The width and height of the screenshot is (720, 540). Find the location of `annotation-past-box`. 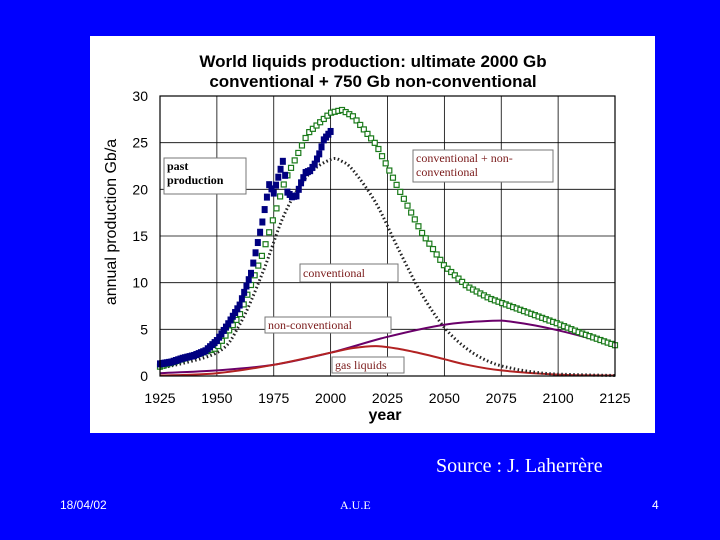

annotation-past-box is located at coordinates (205, 176).